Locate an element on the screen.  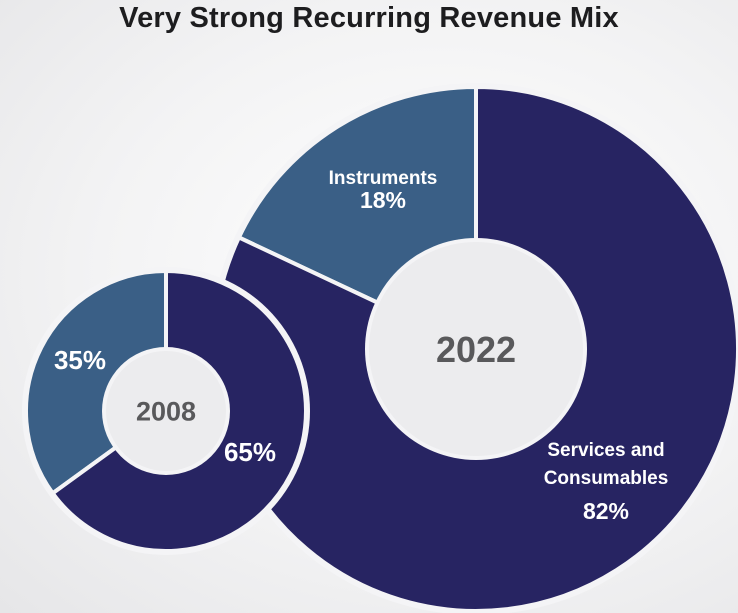
slice-value-label: 35% is located at coordinates (80, 360).